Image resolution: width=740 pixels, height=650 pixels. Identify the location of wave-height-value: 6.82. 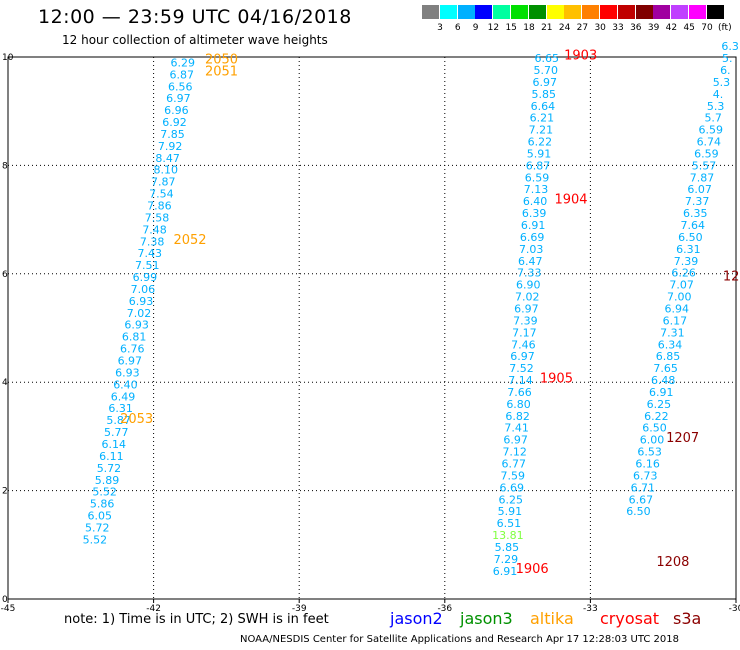
(517, 416).